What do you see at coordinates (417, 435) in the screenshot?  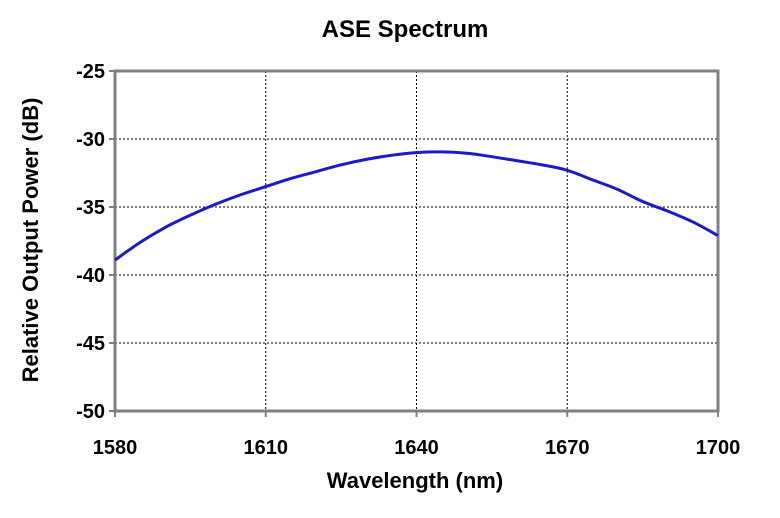 I see `x-axis-ticks: 1580 1610 1640 1670 1700` at bounding box center [417, 435].